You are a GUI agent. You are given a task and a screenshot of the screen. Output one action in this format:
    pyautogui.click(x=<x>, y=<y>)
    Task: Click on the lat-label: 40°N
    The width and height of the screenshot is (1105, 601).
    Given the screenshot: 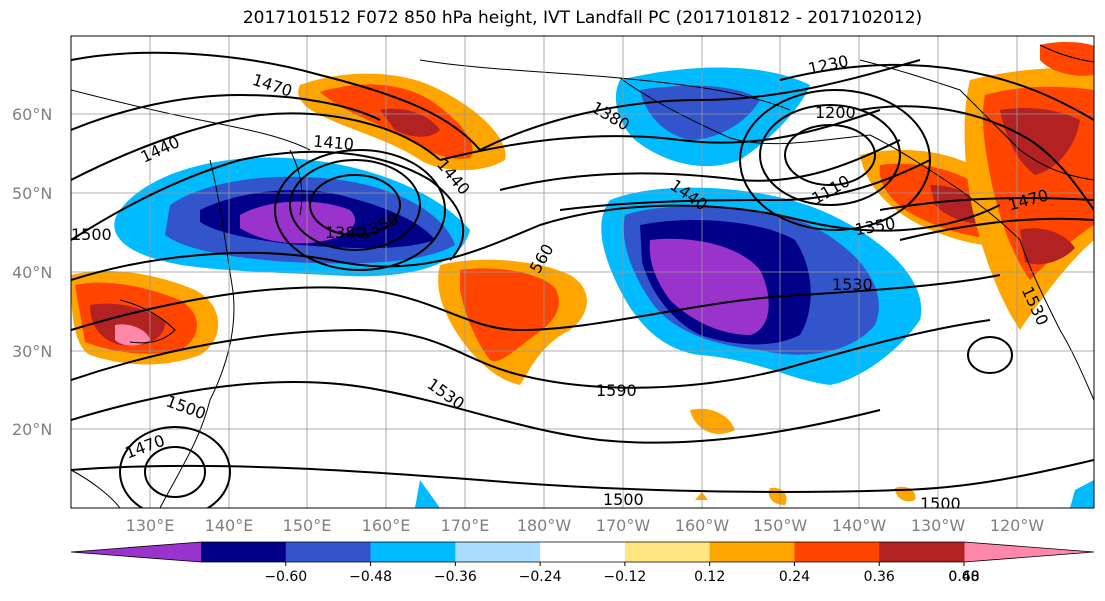 What is the action you would take?
    pyautogui.click(x=32, y=272)
    